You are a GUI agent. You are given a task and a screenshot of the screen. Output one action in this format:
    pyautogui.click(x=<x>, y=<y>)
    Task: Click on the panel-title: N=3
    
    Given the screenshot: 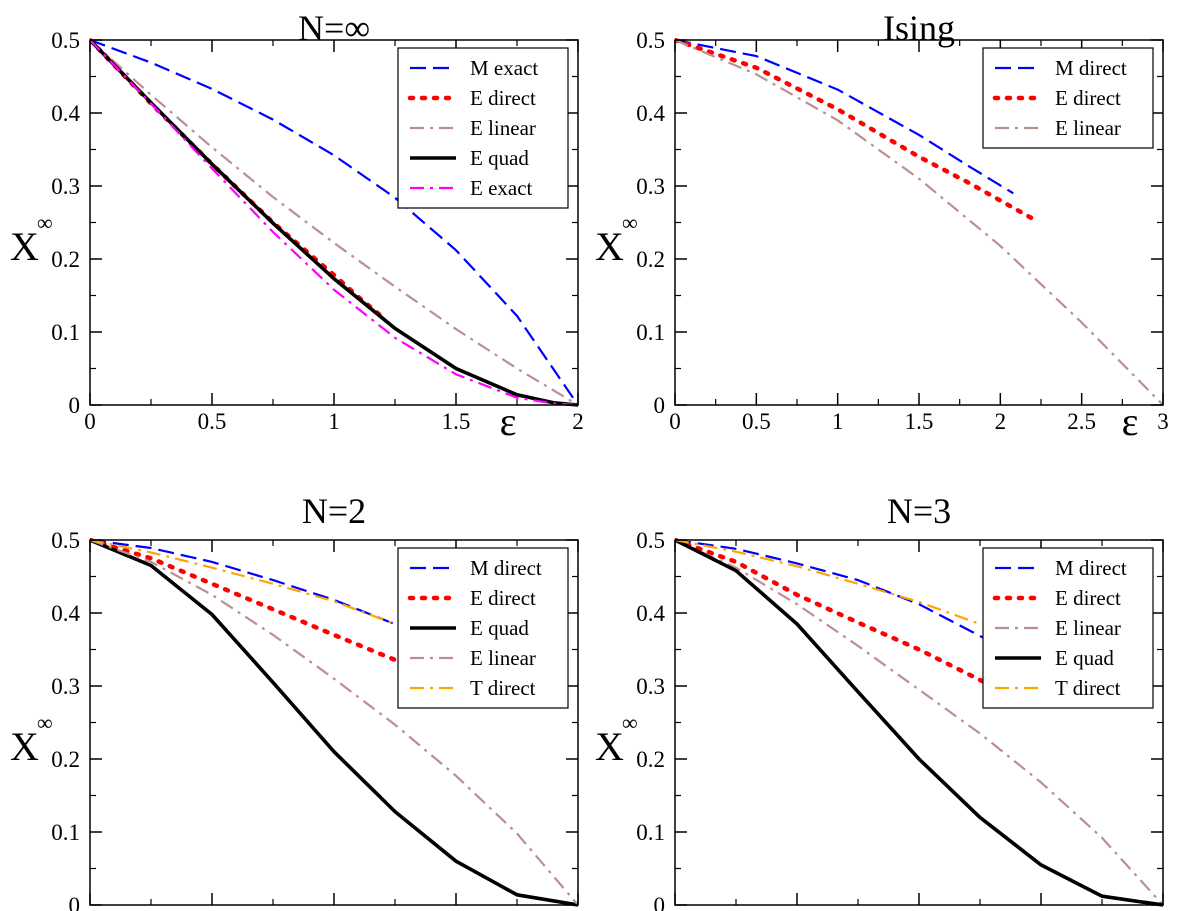 What is the action you would take?
    pyautogui.click(x=919, y=511)
    